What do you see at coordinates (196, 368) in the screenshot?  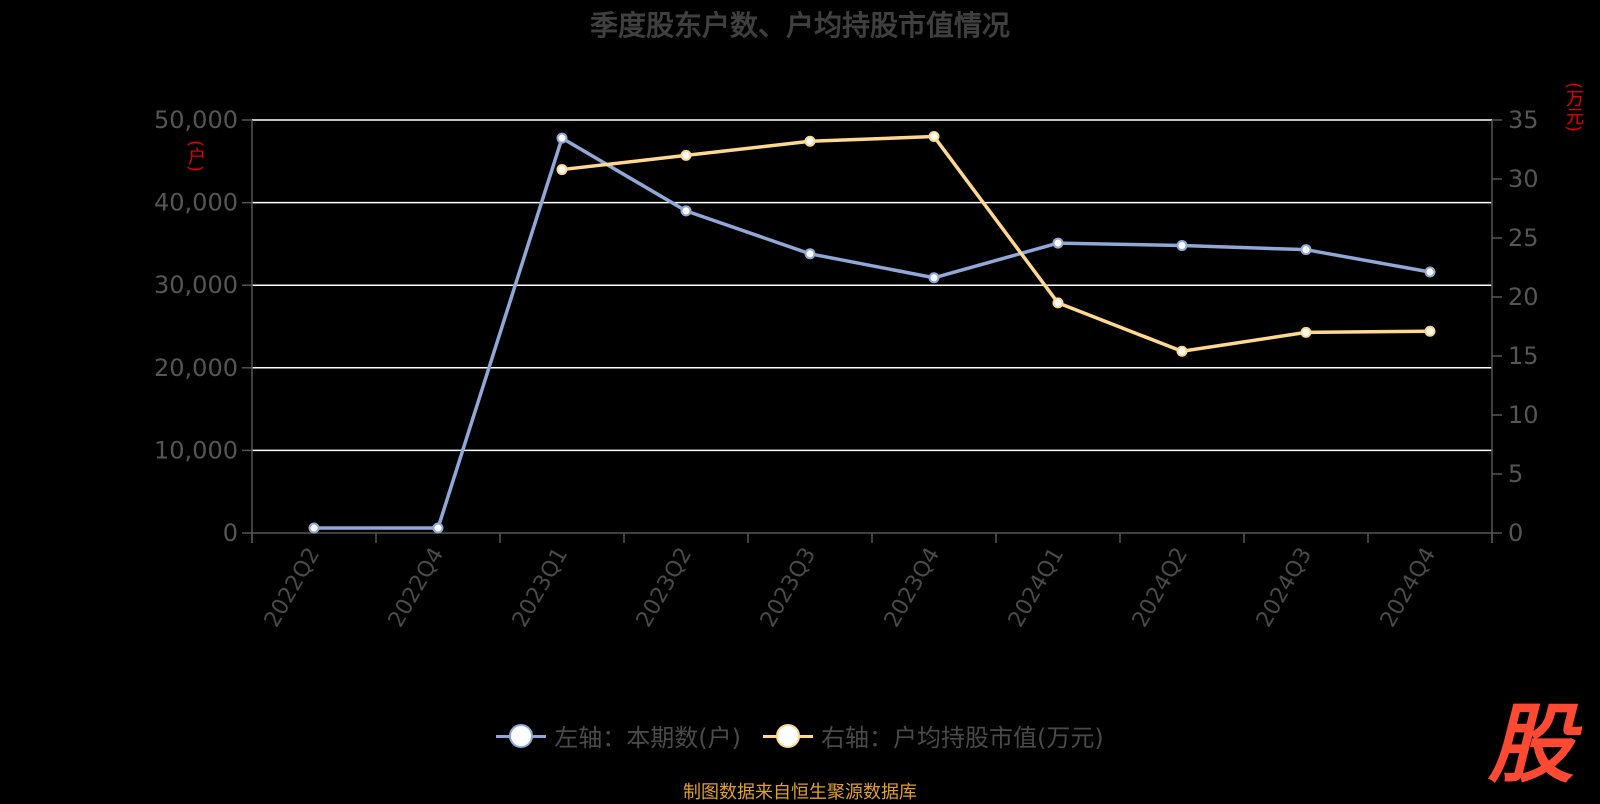 I see `left-tick-label-2: 20,000` at bounding box center [196, 368].